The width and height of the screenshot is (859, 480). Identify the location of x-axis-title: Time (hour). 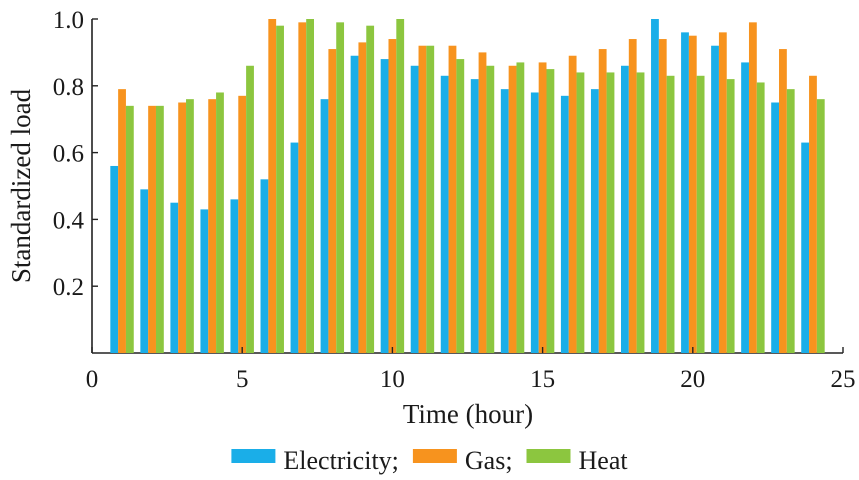
(468, 414).